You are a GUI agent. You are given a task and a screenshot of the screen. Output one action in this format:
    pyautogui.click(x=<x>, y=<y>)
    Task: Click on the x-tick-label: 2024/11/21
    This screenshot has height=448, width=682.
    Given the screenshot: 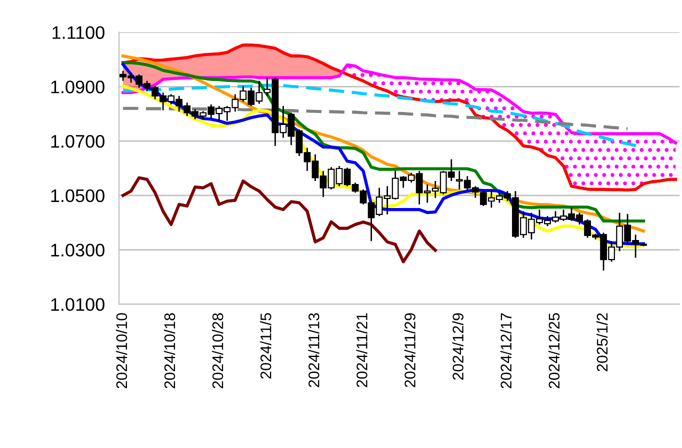 What is the action you would take?
    pyautogui.click(x=362, y=350)
    